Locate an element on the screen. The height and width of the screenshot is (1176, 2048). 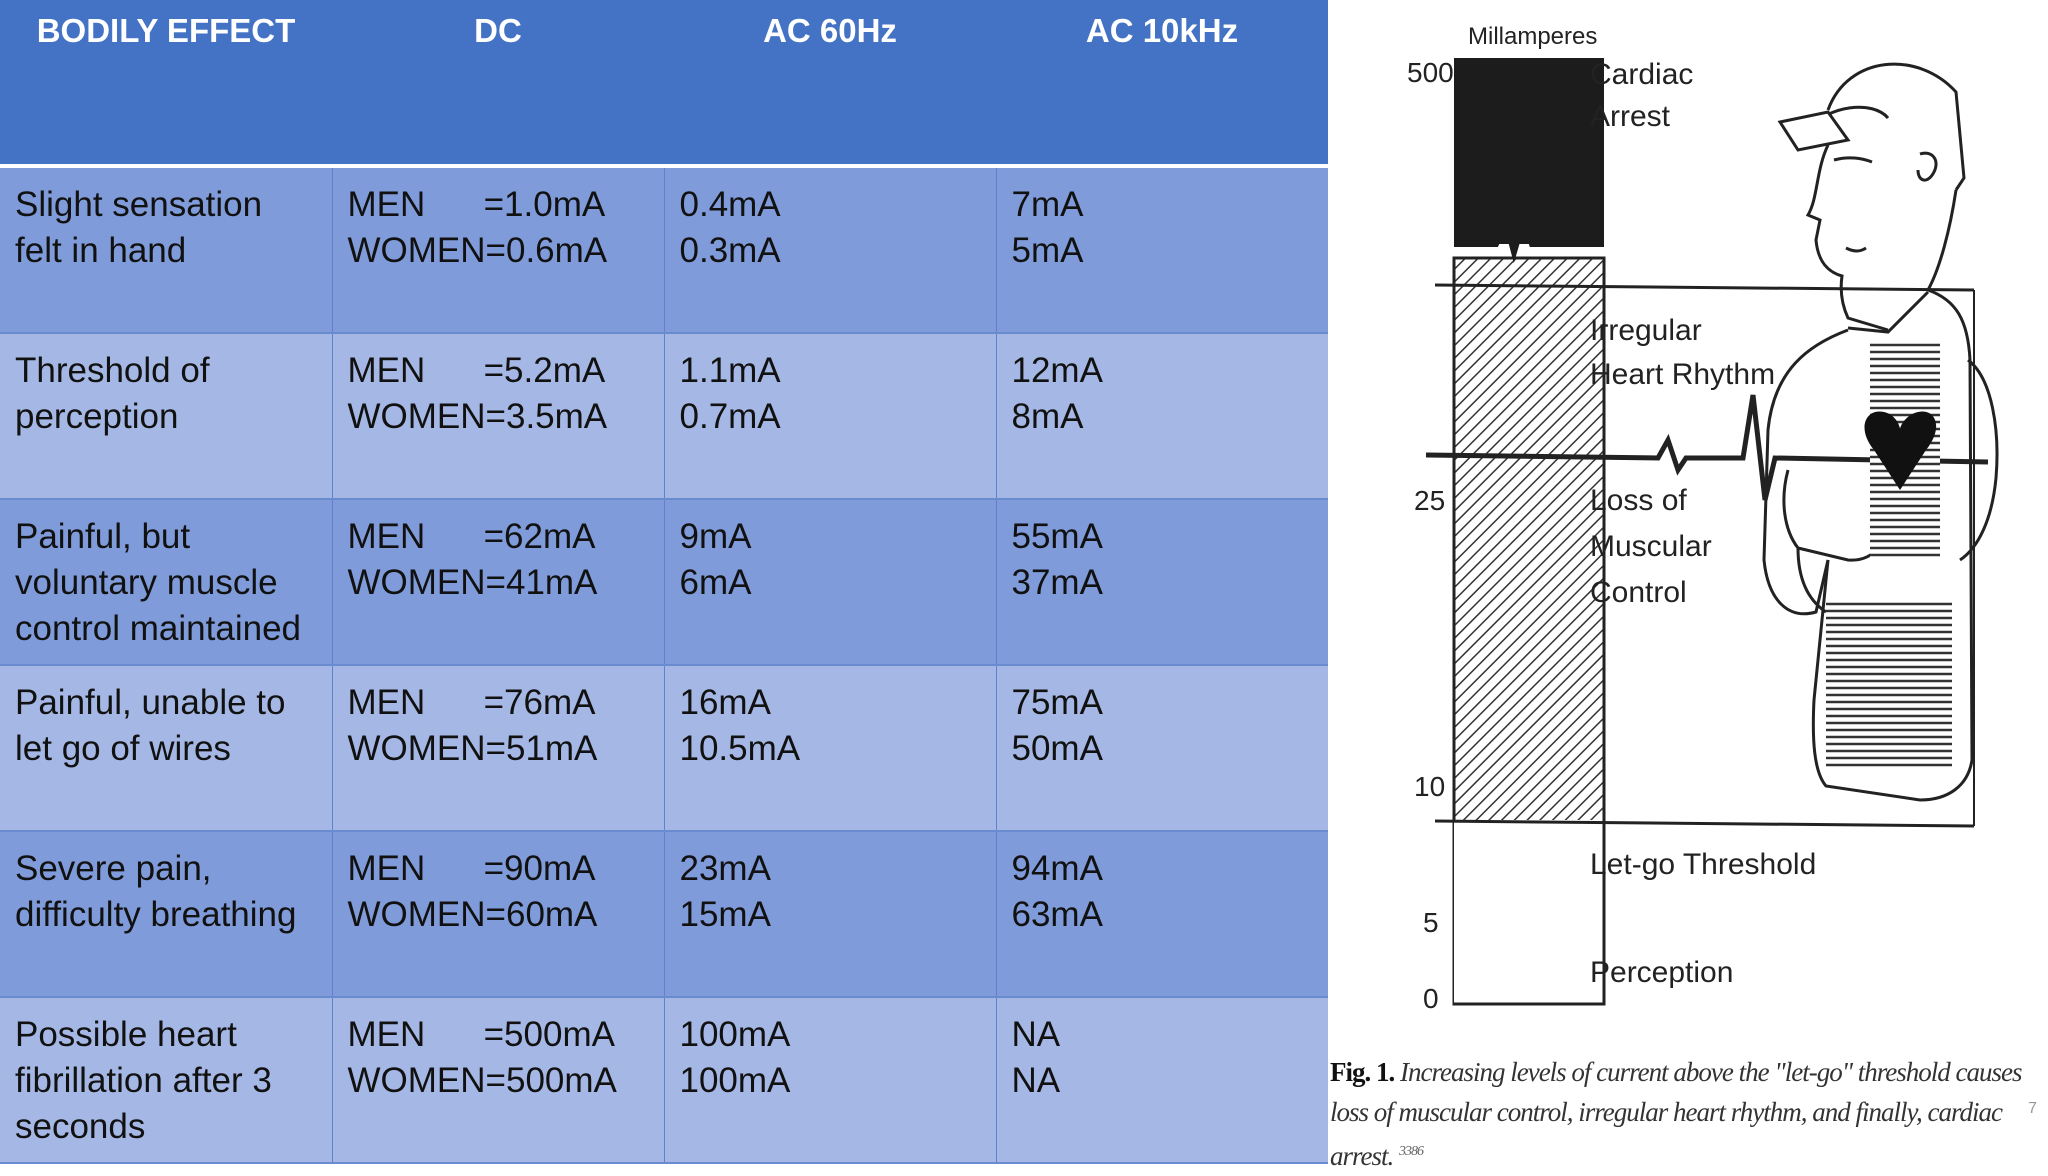
header-bodily-effect: BODILY EFFECT is located at coordinates (166, 84).